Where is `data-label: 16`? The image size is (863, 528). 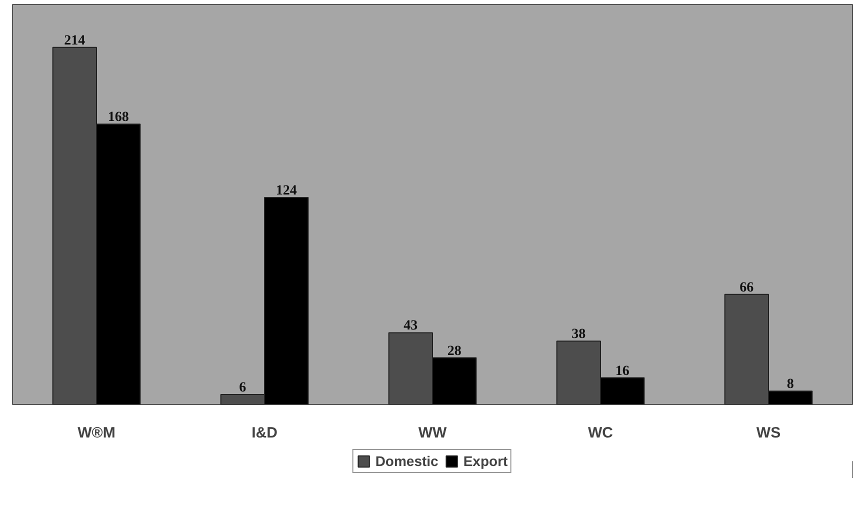 data-label: 16 is located at coordinates (622, 371).